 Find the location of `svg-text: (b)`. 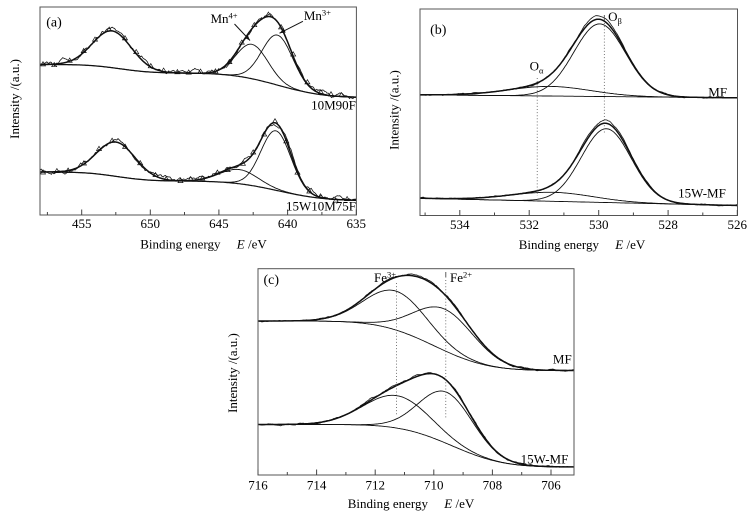

svg-text: (b) is located at coordinates (438, 30).